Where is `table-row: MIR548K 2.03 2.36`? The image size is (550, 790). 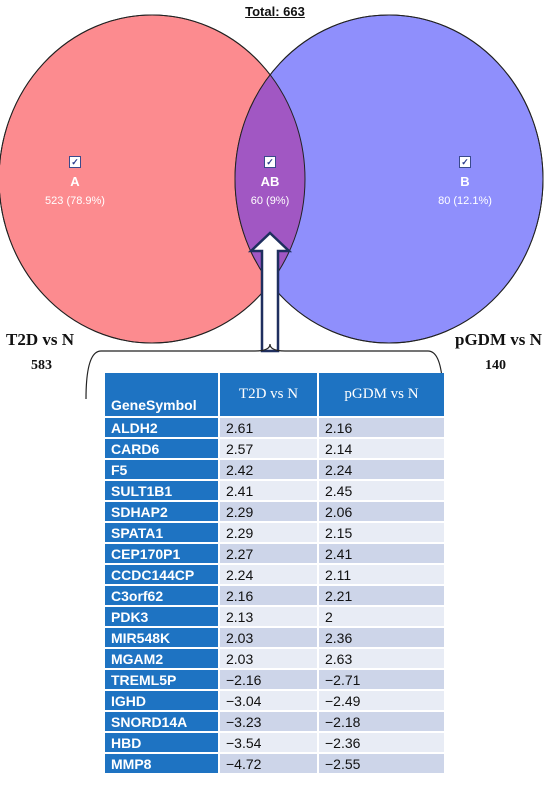
table-row: MIR548K 2.03 2.36 is located at coordinates (274, 637).